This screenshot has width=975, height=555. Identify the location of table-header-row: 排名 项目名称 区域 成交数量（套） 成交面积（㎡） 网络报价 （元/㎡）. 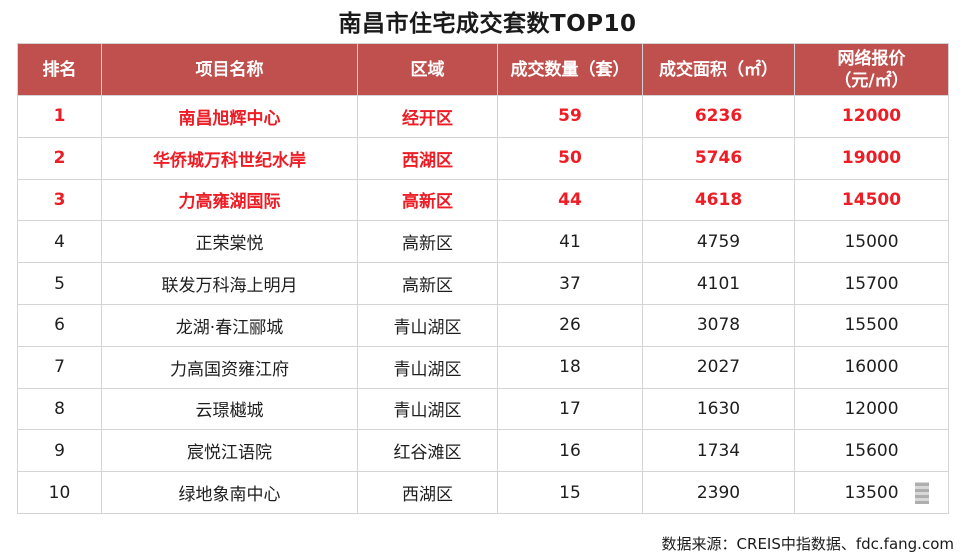
(483, 69).